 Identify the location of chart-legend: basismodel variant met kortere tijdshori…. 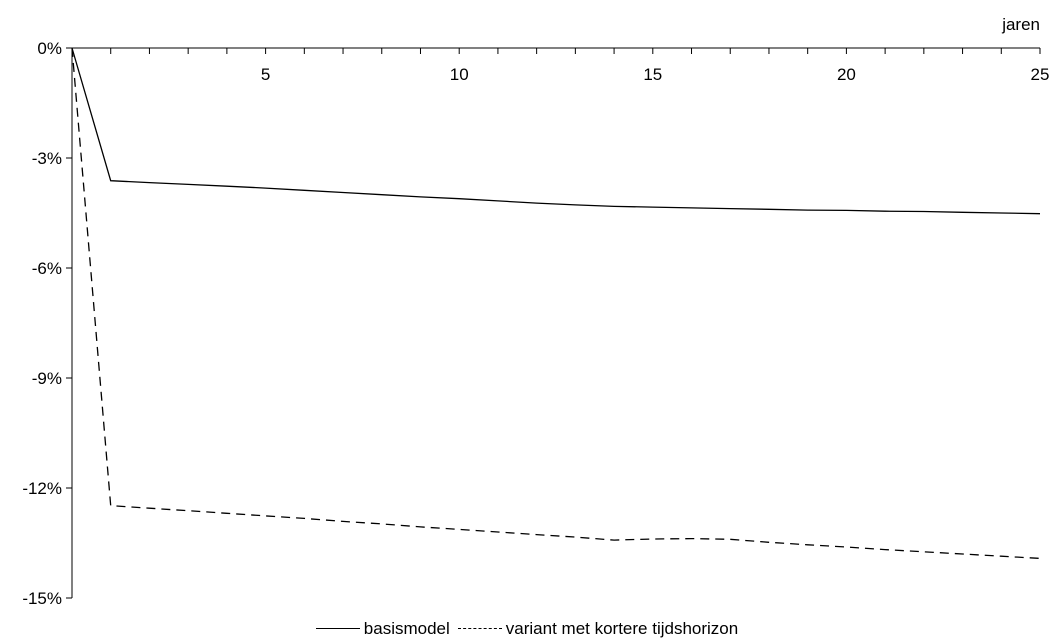
(527, 628).